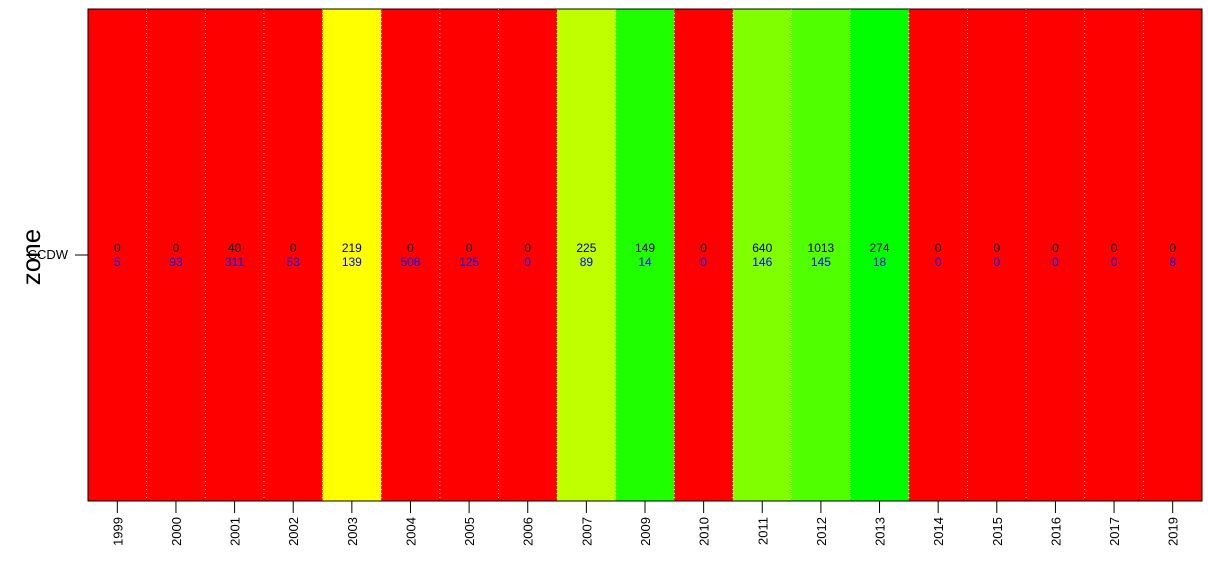  What do you see at coordinates (1055, 531) in the screenshot?
I see `x-tick-label: 2016` at bounding box center [1055, 531].